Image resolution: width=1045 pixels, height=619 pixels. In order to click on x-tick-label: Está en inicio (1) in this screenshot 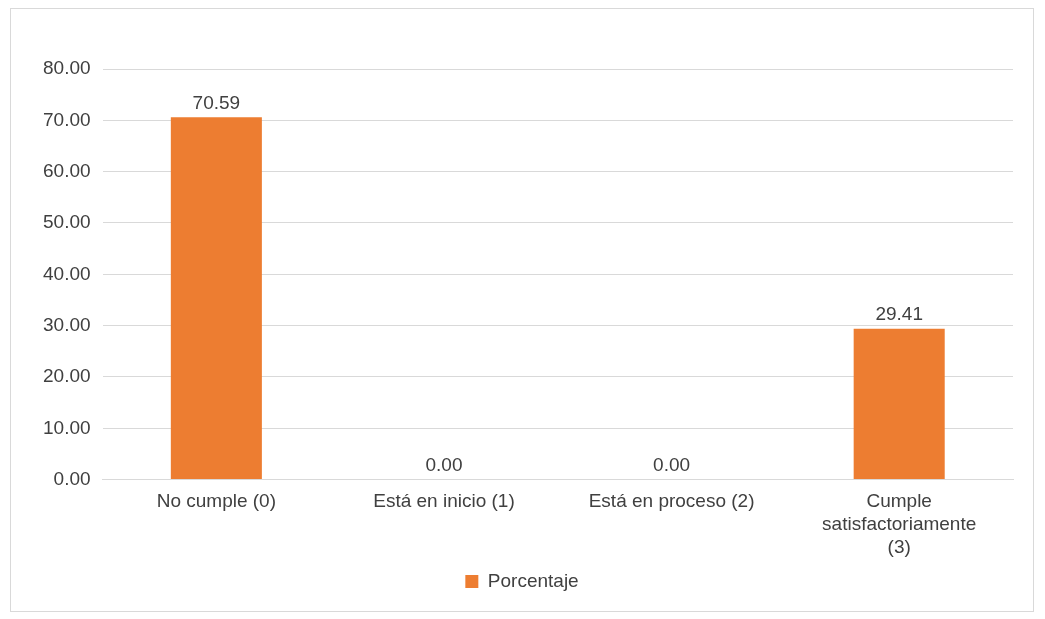, I will do `click(444, 501)`.